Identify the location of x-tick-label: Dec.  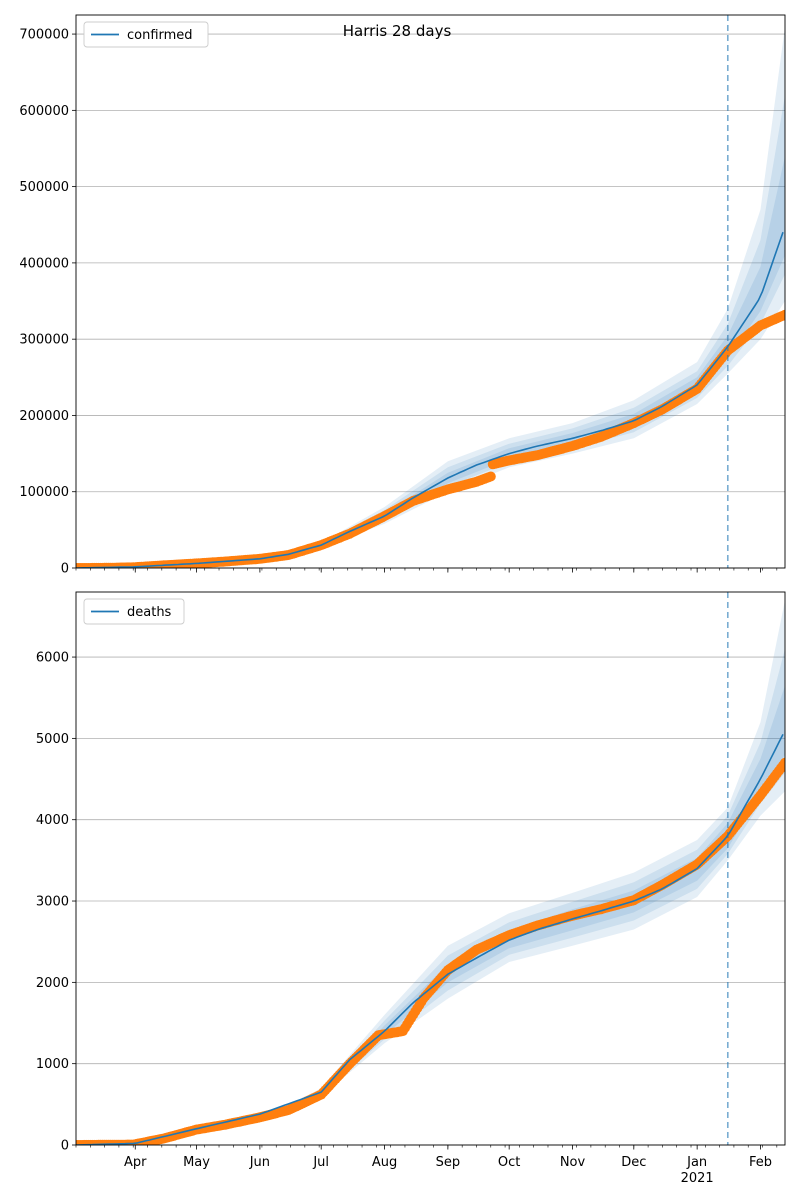
(633, 1162).